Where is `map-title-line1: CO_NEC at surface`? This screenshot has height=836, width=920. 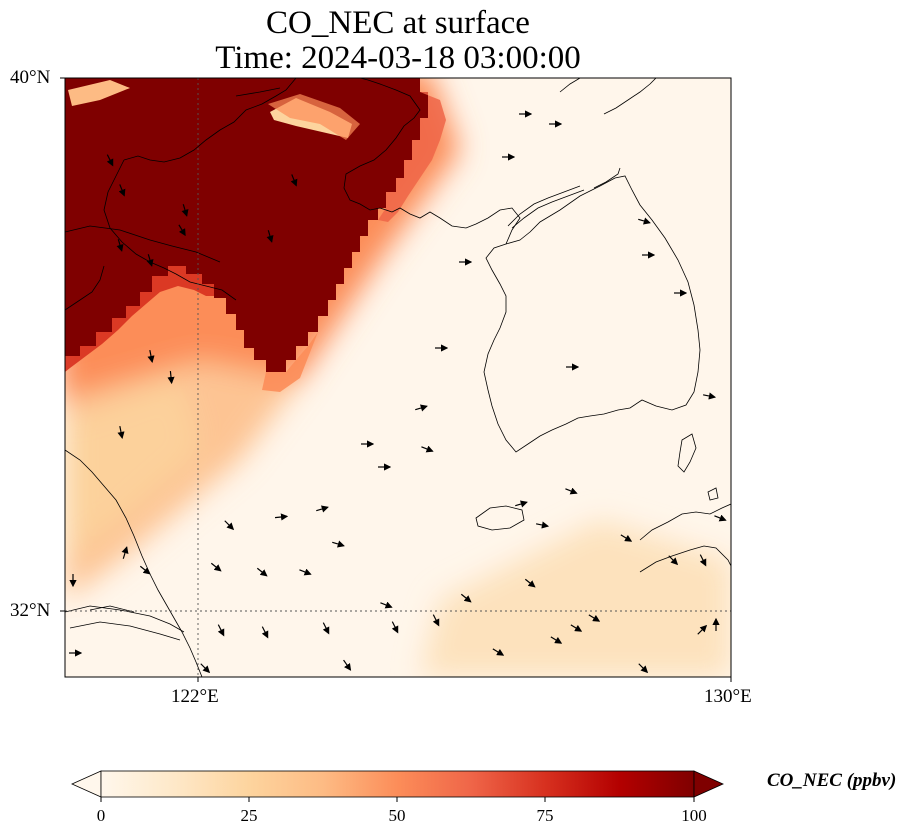 map-title-line1: CO_NEC at surface is located at coordinates (398, 23).